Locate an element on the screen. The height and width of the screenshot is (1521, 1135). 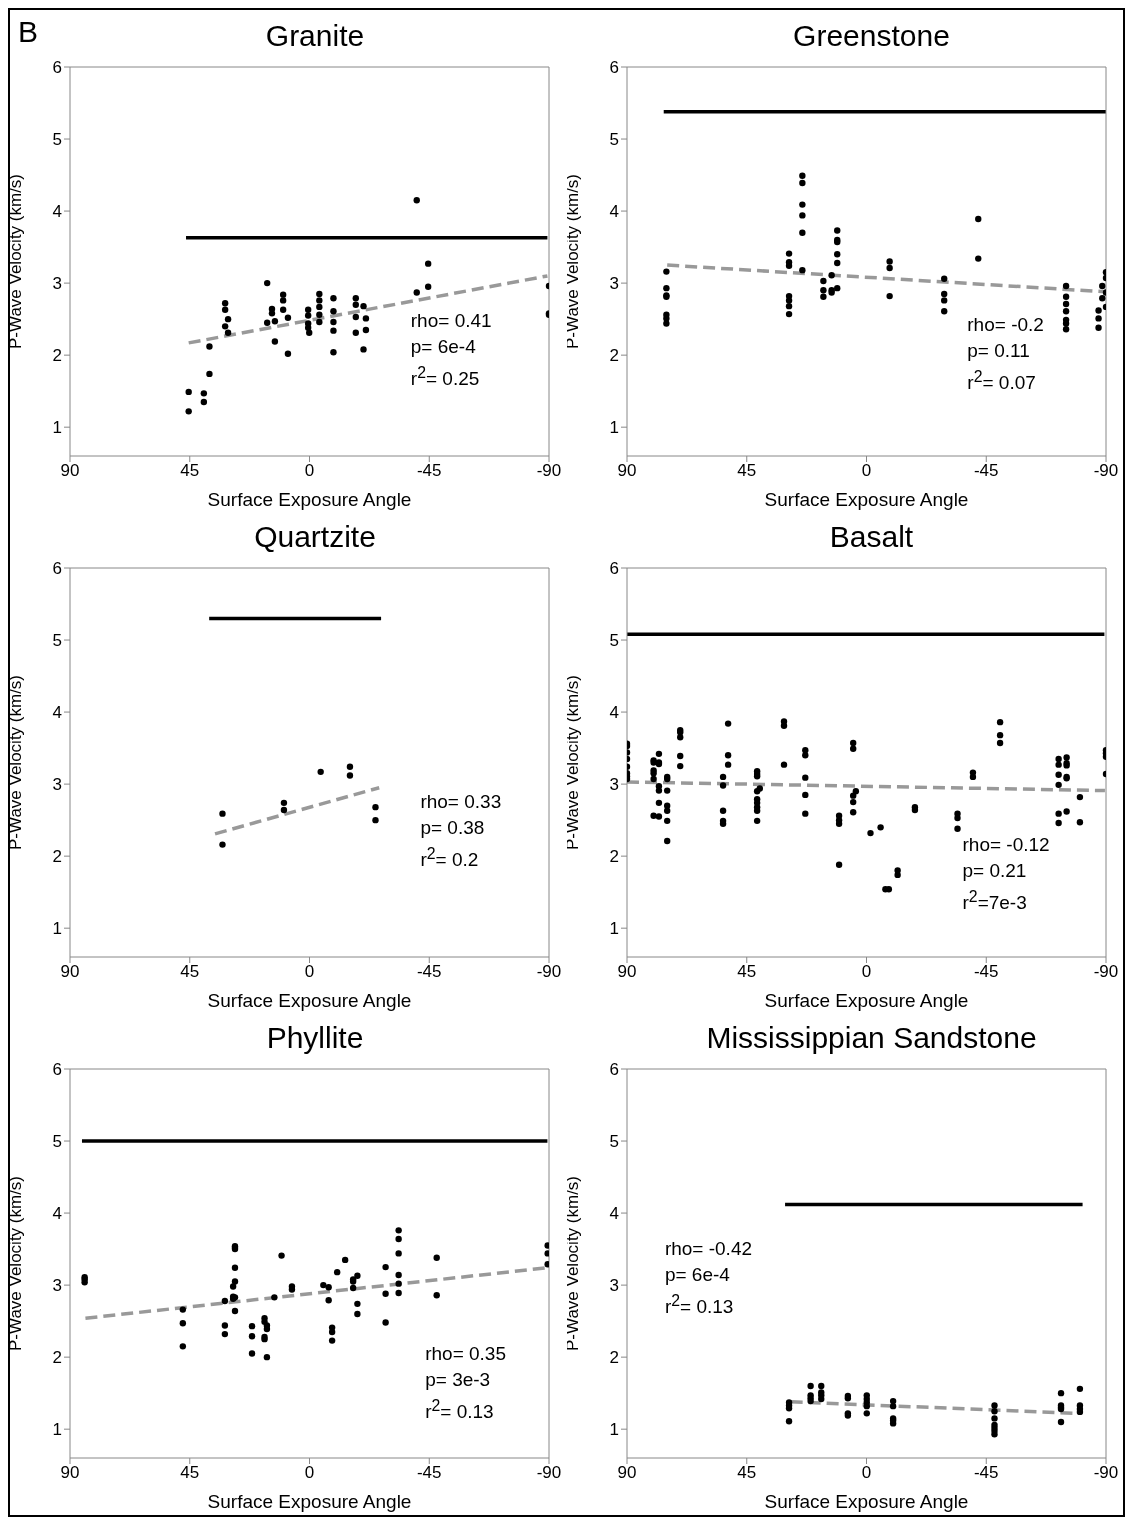
chart-title: Quartzite is located at coordinates (315, 537).